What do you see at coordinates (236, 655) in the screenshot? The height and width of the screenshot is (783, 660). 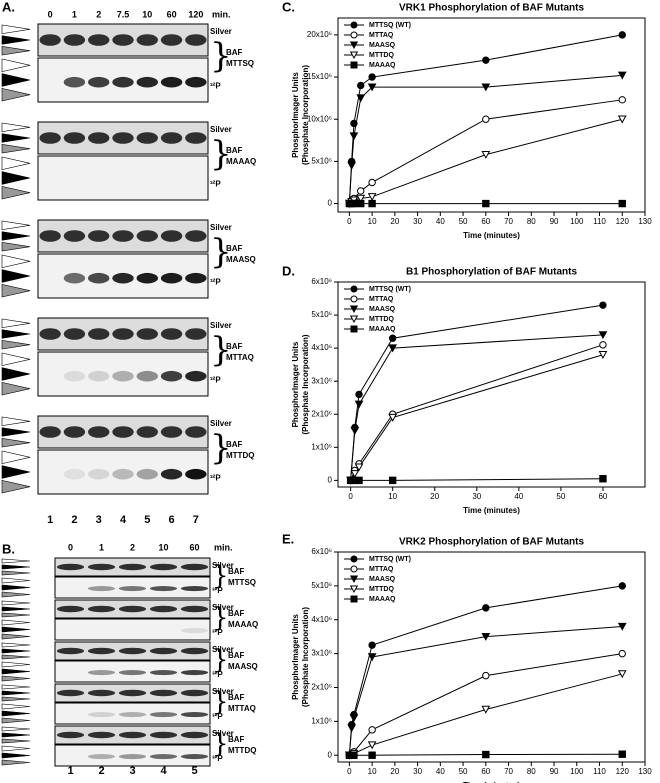 I see `protein-label: BAF` at bounding box center [236, 655].